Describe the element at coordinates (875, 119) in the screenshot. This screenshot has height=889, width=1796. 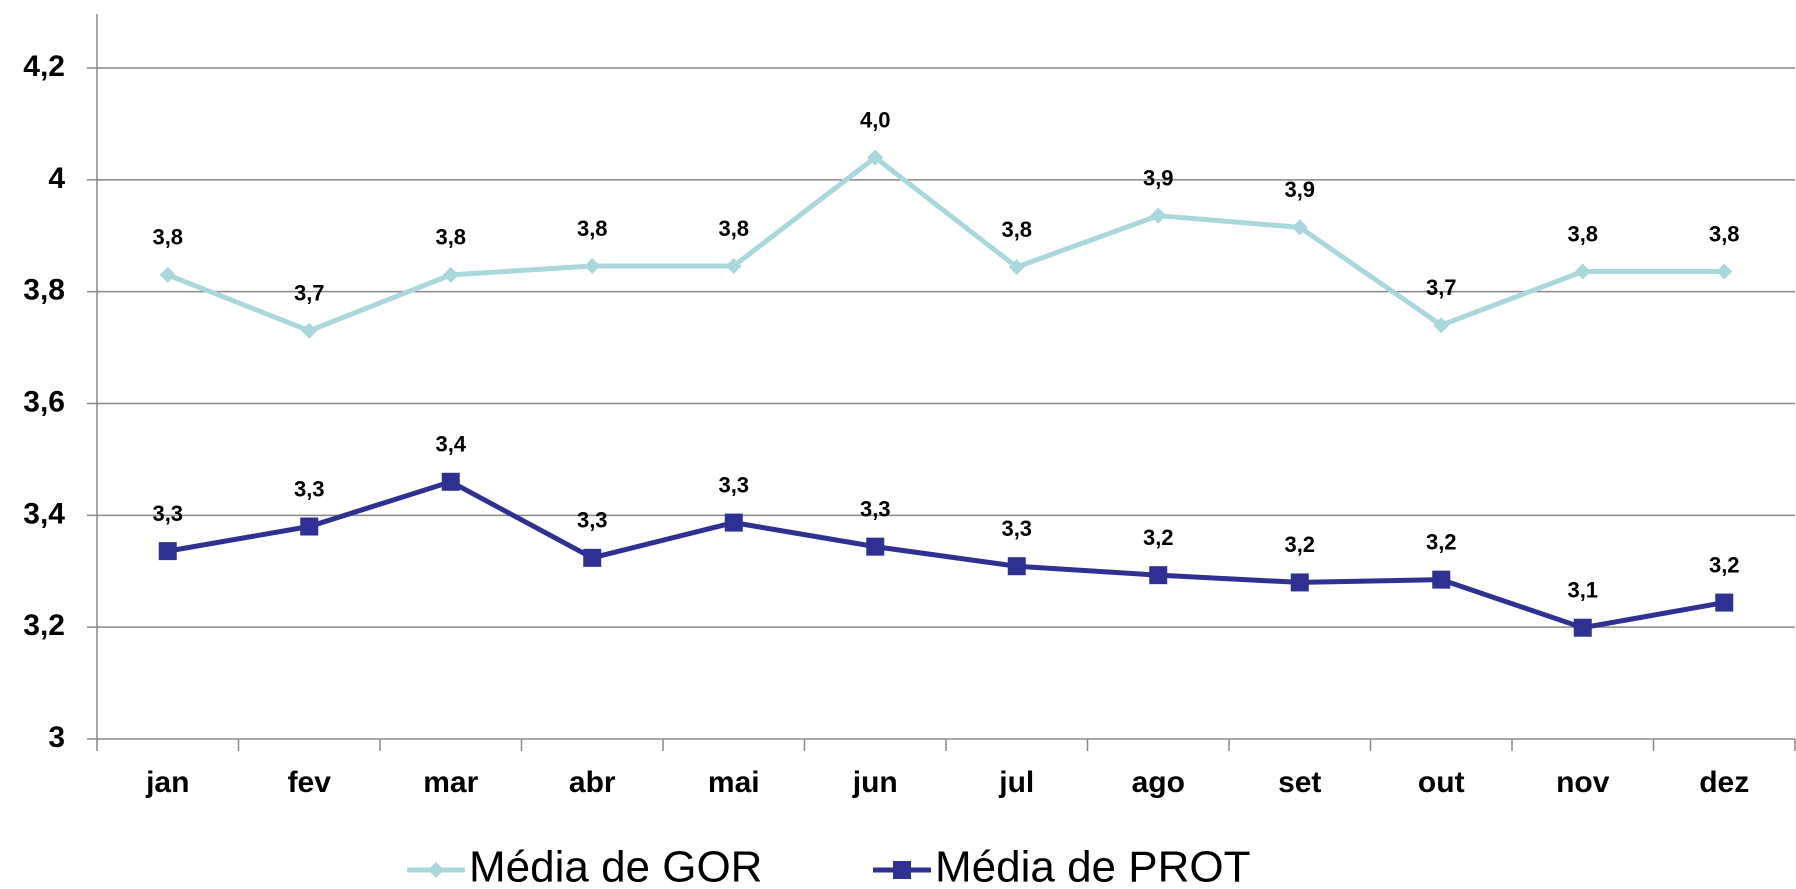
I see `value-label: 4,0` at that location.